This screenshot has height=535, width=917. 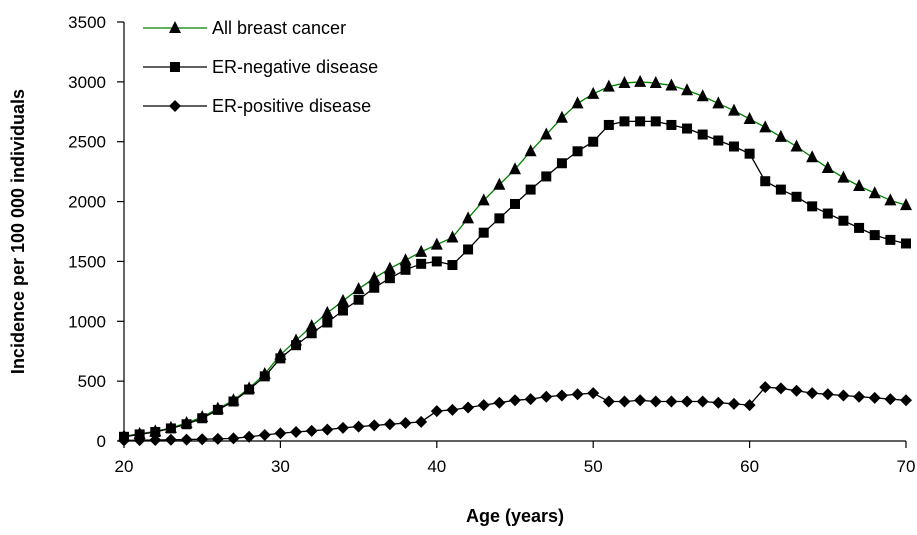 I want to click on y-tick-label: 3000, so click(x=87, y=82).